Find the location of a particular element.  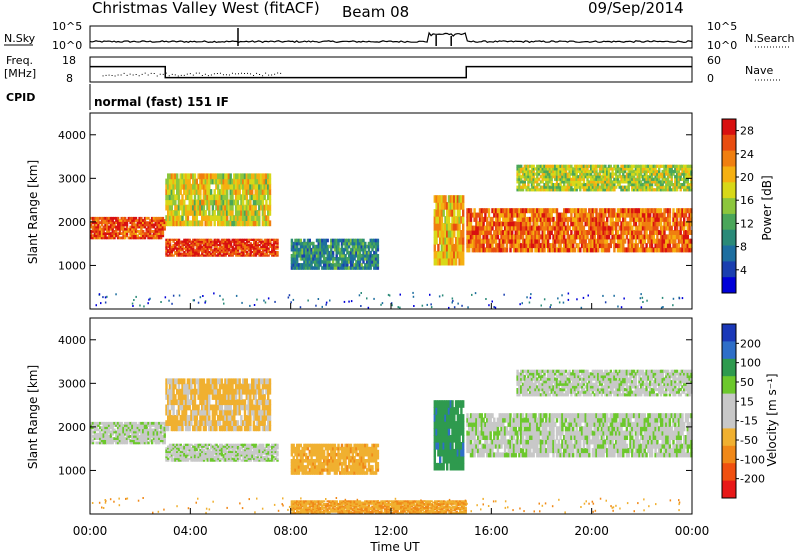

freq-left-tick-top: 18 is located at coordinates (69, 60).